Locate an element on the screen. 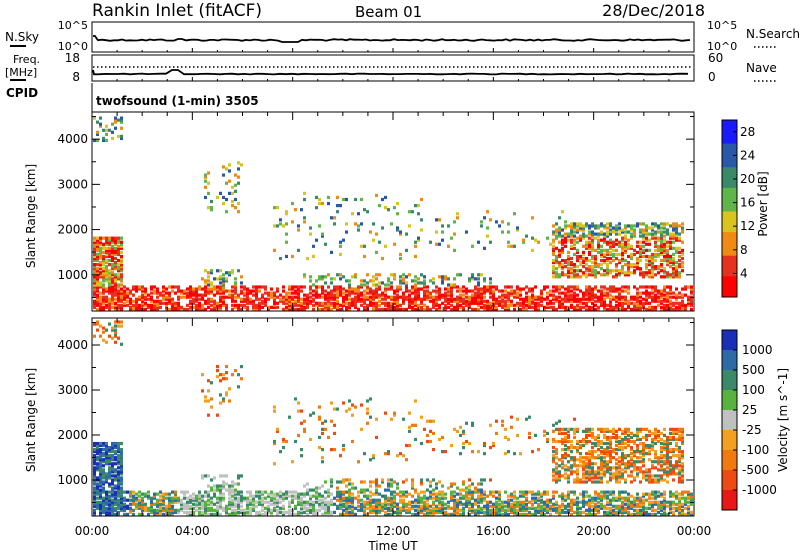  power-colorbar-swatch is located at coordinates (729, 189).